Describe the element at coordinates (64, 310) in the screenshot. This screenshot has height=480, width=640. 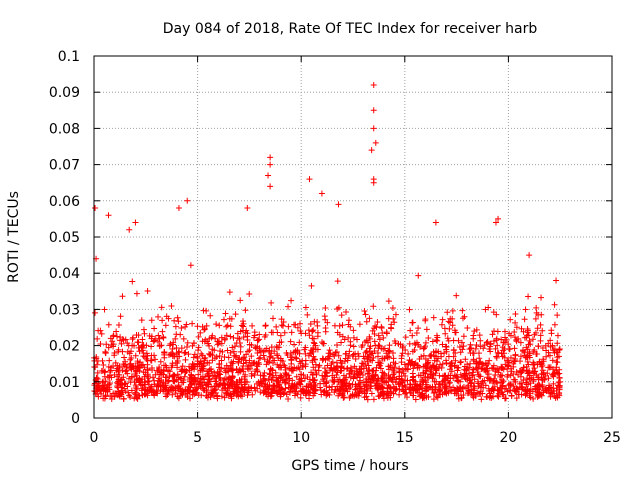
I see `y-tick-label: 0.03` at that location.